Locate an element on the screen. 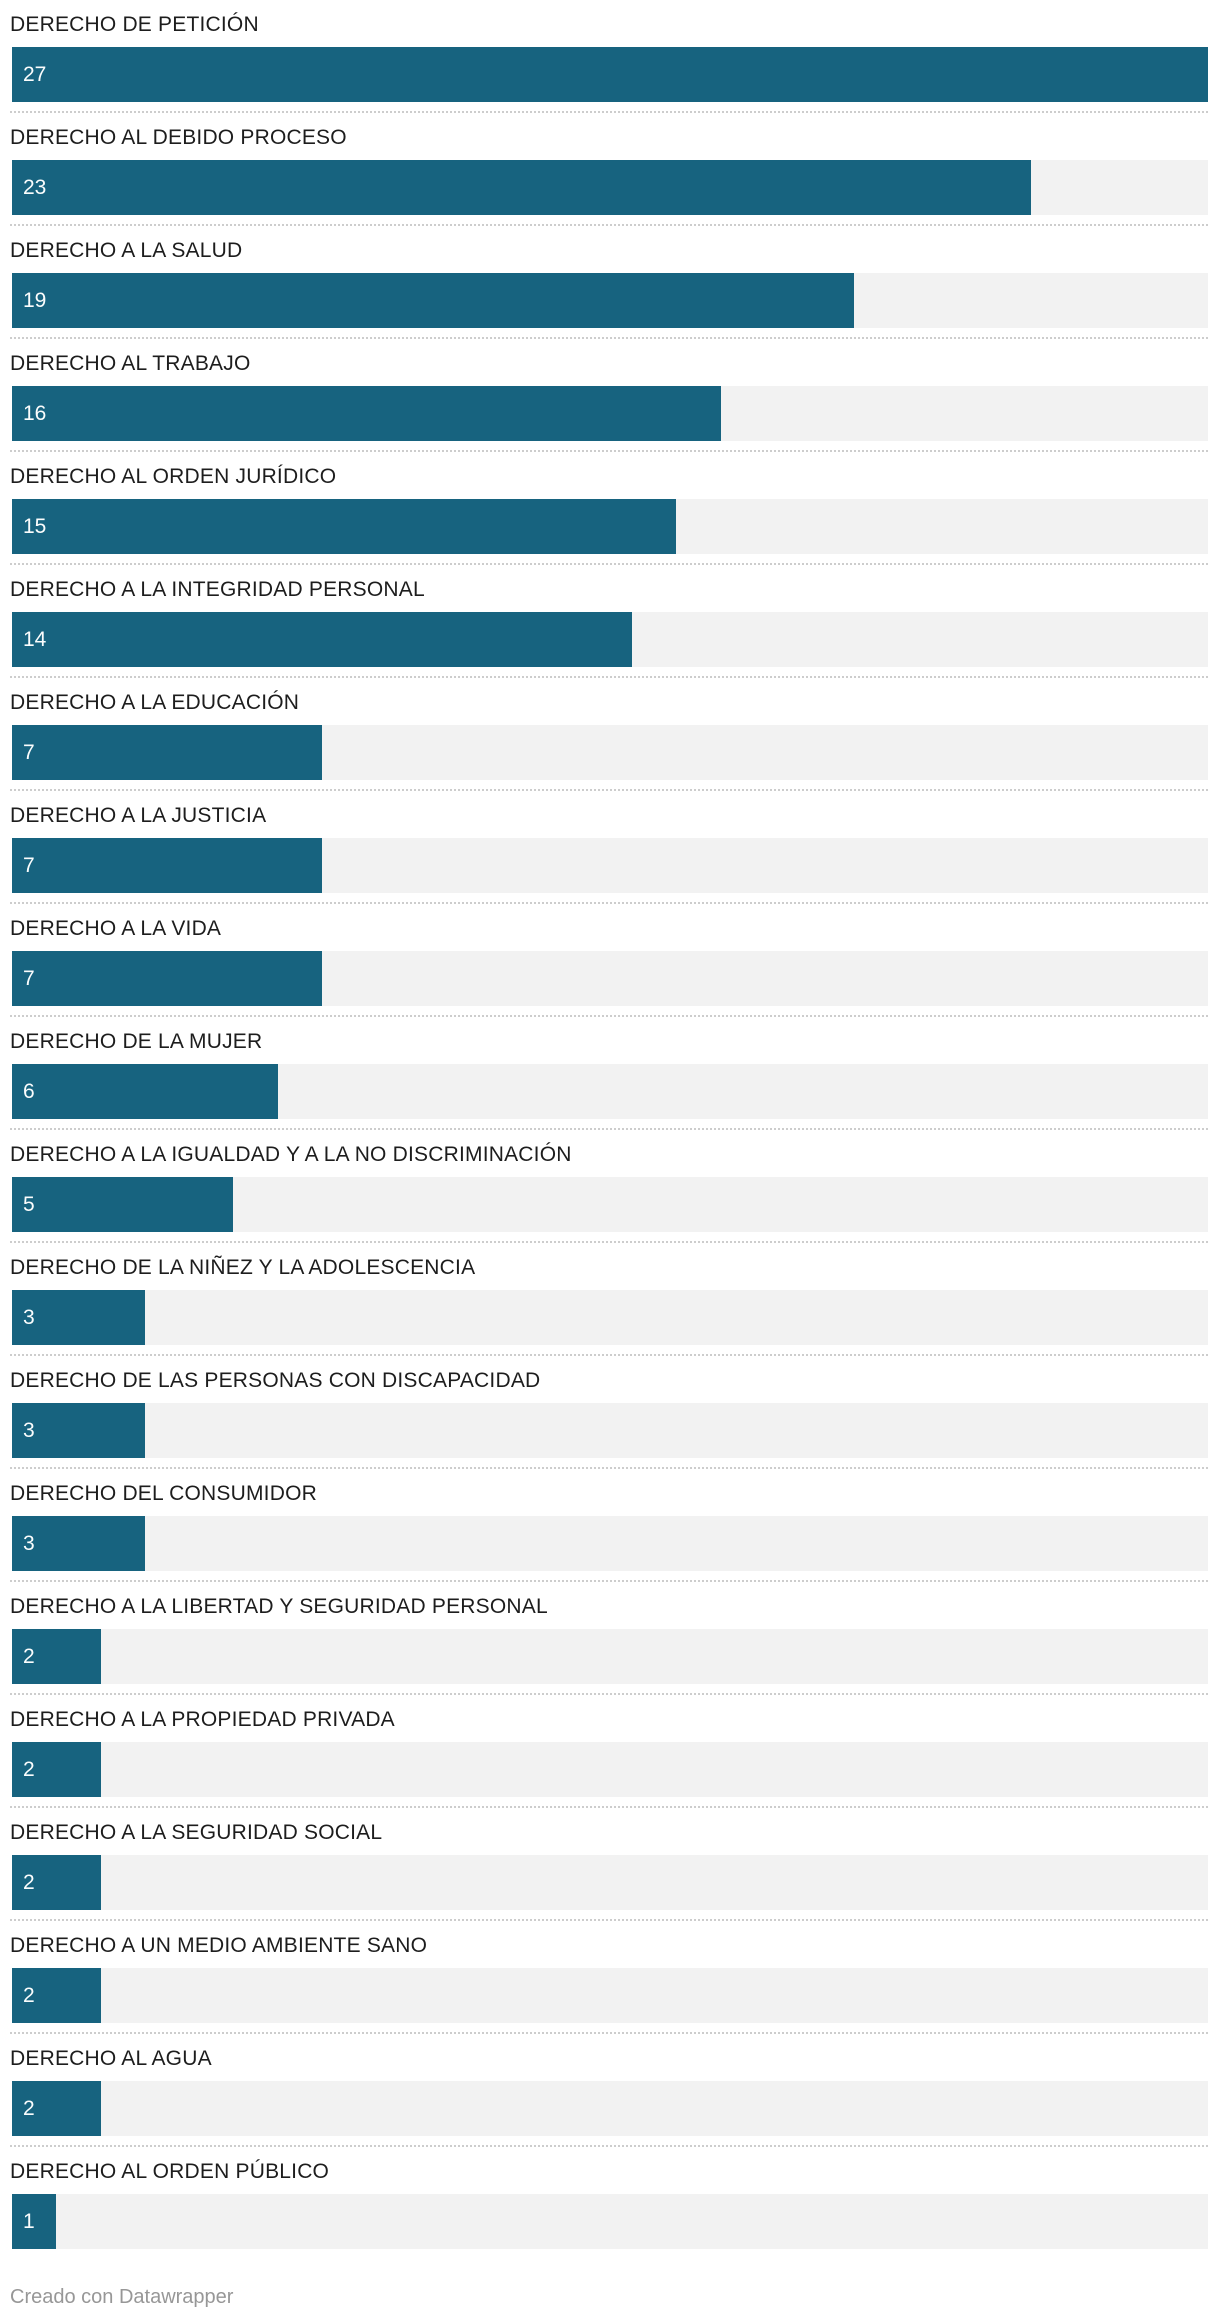 This screenshot has height=2320, width=1220. bar-category-label: DERECHO A LA SALUD is located at coordinates (126, 250).